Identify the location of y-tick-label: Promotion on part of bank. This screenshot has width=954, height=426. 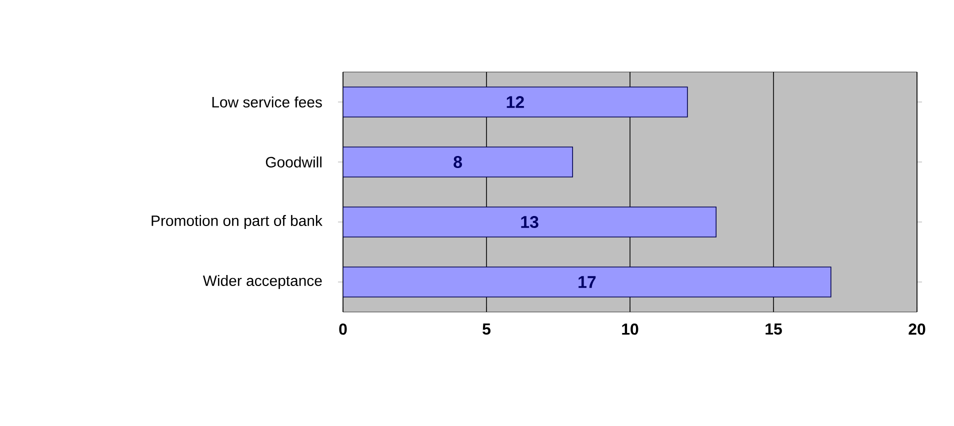
(237, 222).